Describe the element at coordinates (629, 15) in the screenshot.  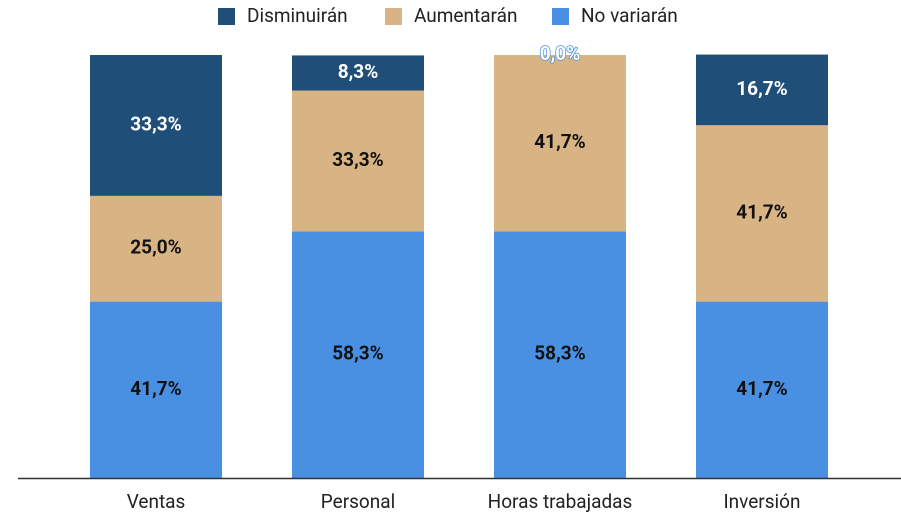
I see `legend-label: No variarán` at that location.